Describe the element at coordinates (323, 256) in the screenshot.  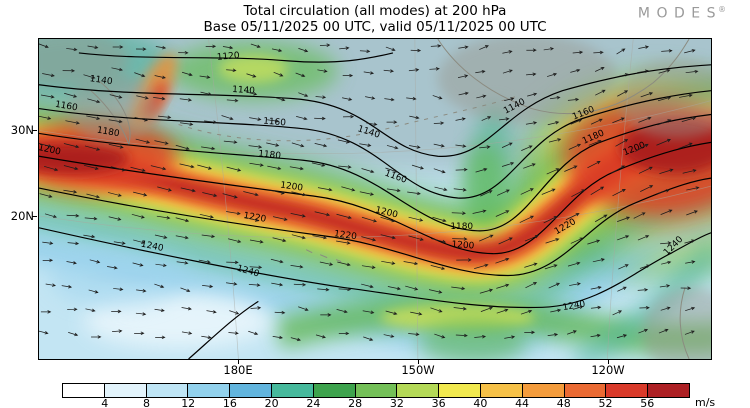
I see `coastline-islands` at that location.